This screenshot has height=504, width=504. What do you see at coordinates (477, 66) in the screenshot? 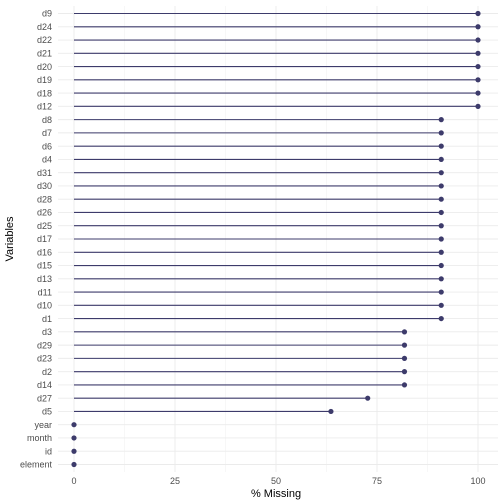
I see `lollipop-point-d20` at bounding box center [477, 66].